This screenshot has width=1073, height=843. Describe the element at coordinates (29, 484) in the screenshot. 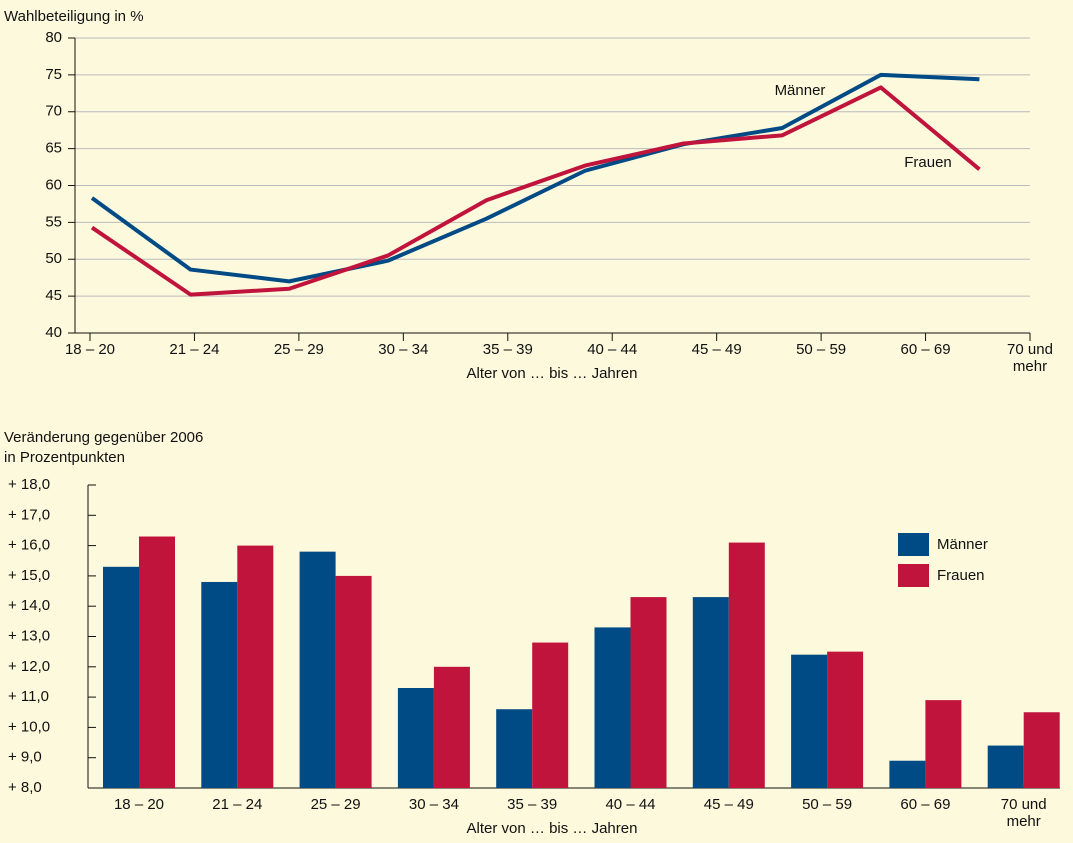

I see `y-tick-label: + 18,0` at that location.